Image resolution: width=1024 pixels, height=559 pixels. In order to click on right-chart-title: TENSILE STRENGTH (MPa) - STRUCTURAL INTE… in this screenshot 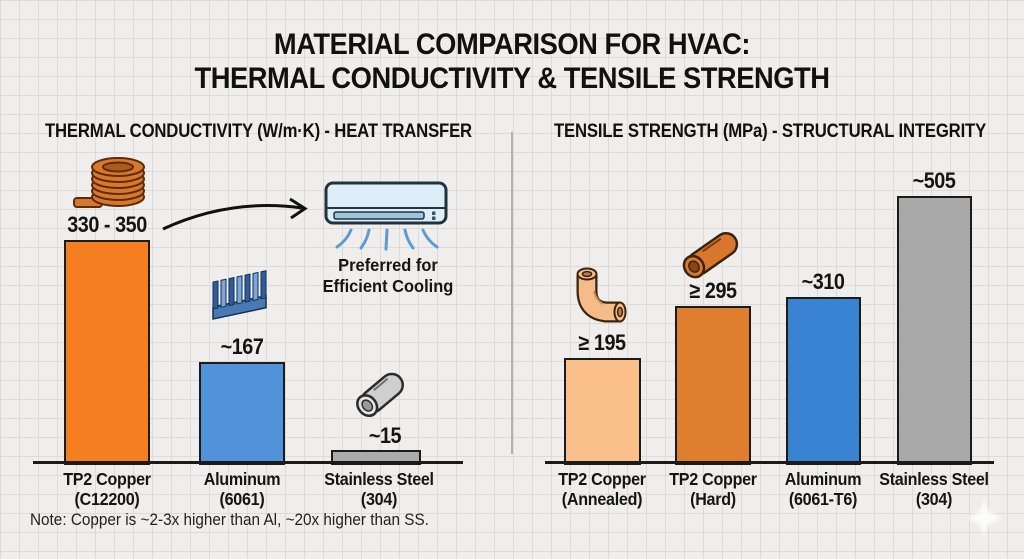, I will do `click(770, 131)`.